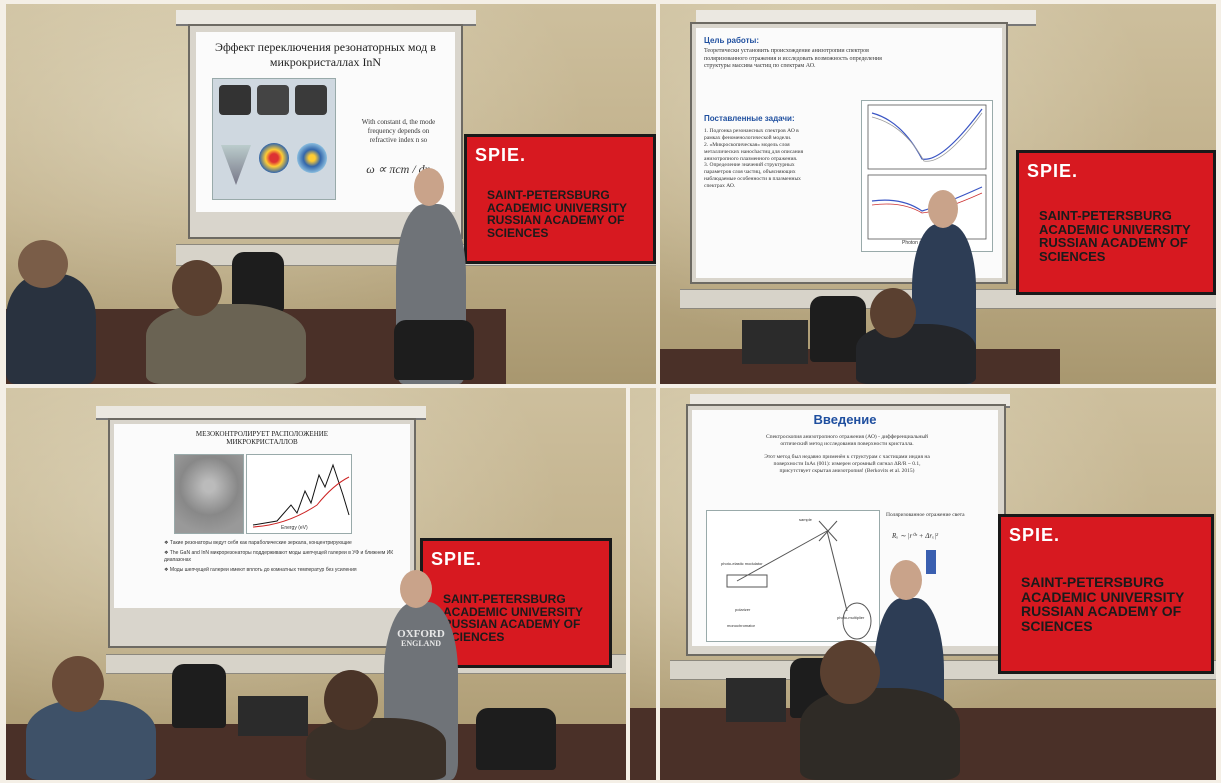  What do you see at coordinates (731, 40) in the screenshot?
I see `slide-heading: Цель работы:` at bounding box center [731, 40].